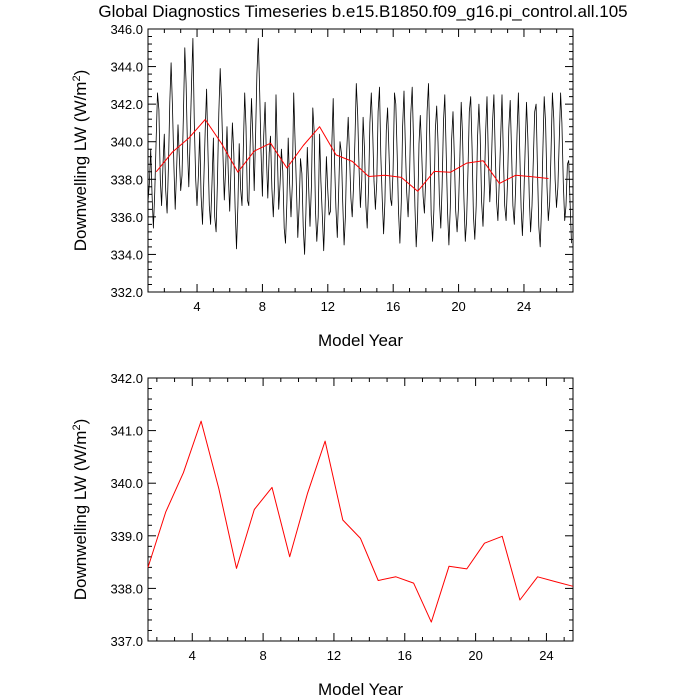 The image size is (700, 700). What do you see at coordinates (126, 67) in the screenshot?
I see `y-tick-label: 344.0` at bounding box center [126, 67].